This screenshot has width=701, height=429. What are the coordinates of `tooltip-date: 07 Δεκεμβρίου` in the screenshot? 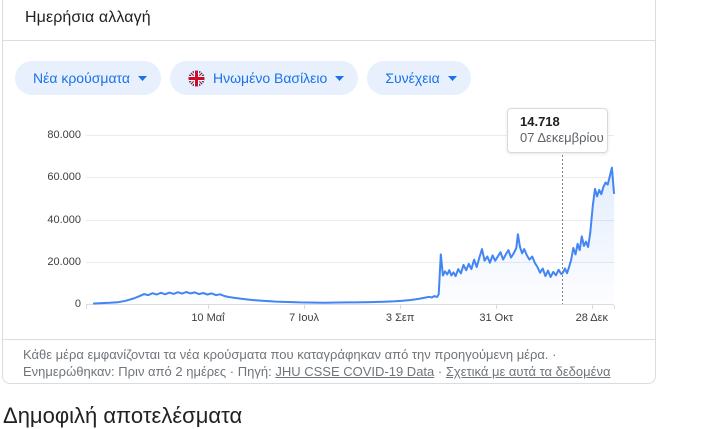 It's located at (562, 137).